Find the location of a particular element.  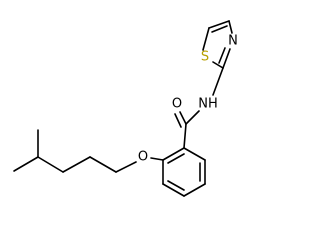

atom-label: NH is located at coordinates (208, 104).